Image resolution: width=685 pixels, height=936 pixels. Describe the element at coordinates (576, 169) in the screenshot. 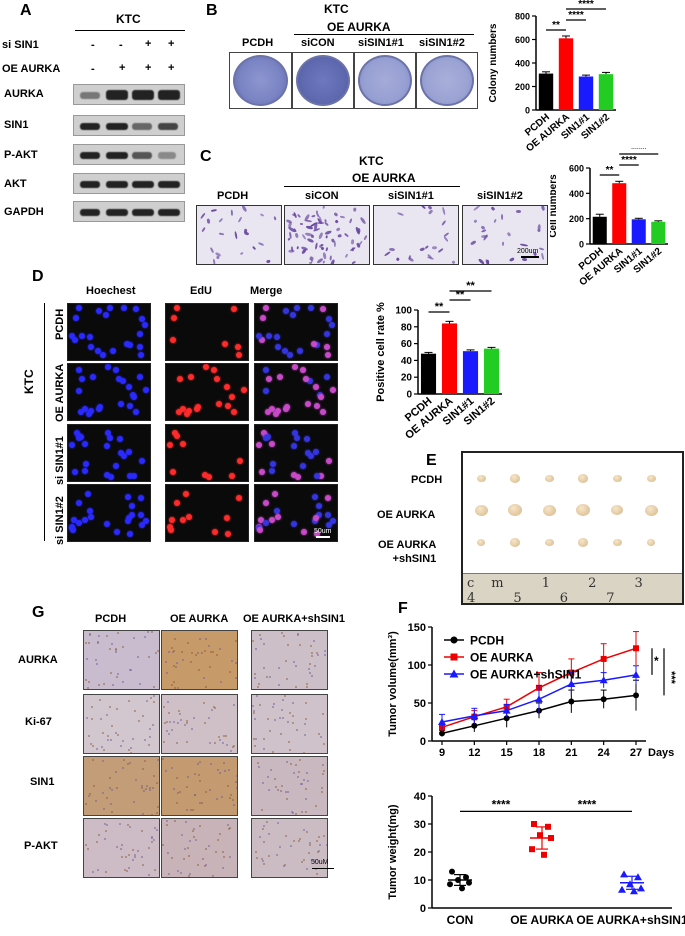

I see `y-tick-label: 600` at that location.